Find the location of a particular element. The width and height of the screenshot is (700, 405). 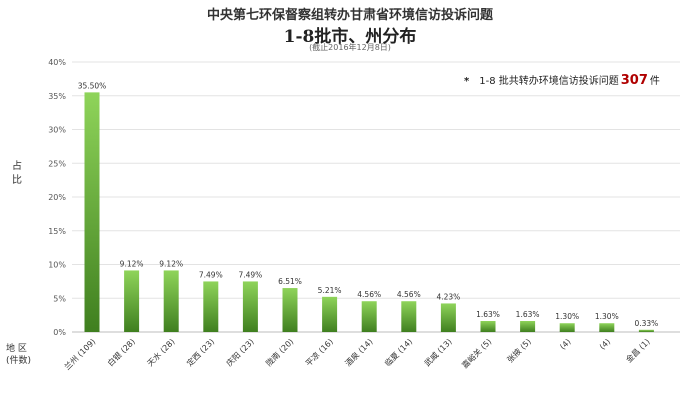

y-axis-label: 占比 is located at coordinates (17, 173).